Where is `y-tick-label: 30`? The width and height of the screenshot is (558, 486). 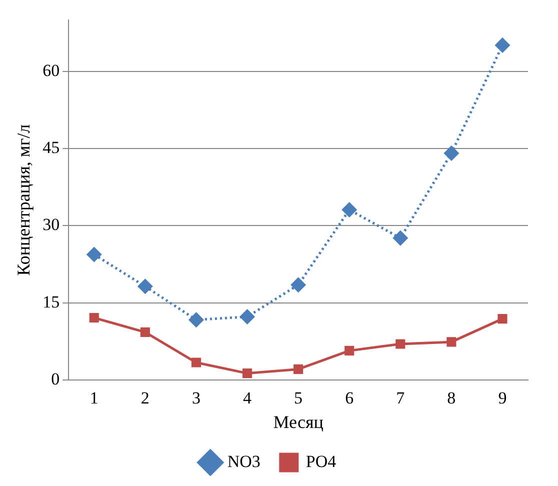
y-tick-label: 30 is located at coordinates (51, 224).